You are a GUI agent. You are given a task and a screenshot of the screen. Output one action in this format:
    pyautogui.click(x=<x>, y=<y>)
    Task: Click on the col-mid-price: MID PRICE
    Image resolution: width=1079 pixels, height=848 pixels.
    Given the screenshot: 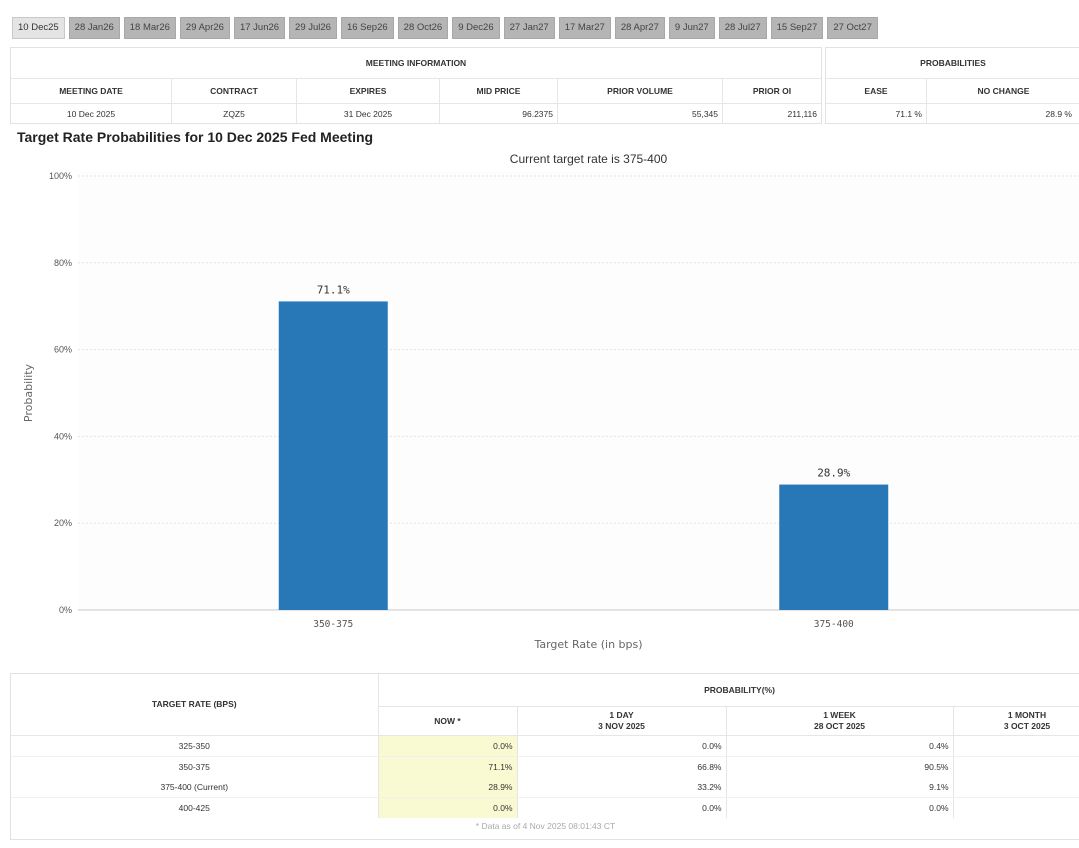 What is the action you would take?
    pyautogui.click(x=498, y=91)
    